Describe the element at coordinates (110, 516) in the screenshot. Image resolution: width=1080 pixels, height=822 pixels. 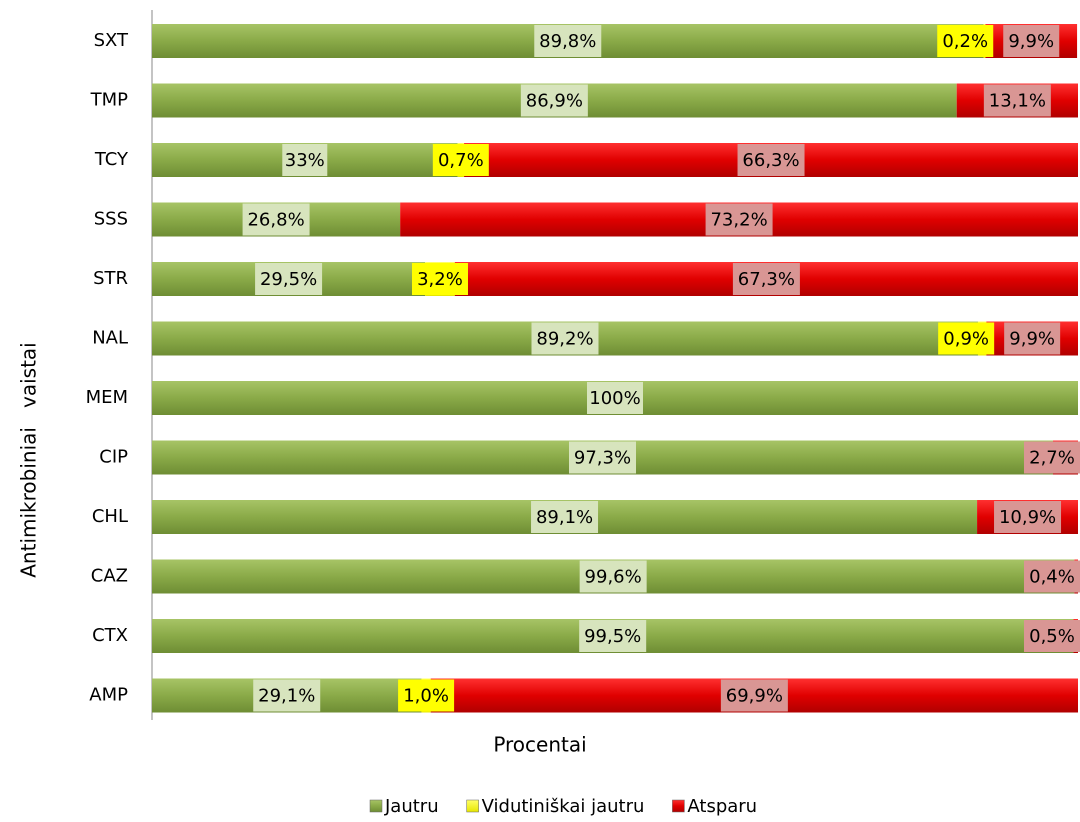
I see `y-tick-label: CHL` at that location.